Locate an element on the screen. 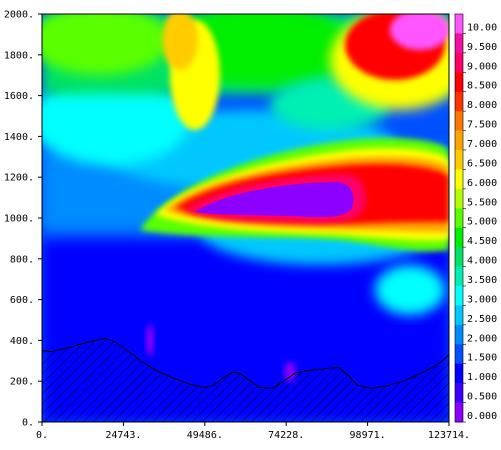  colorbar-label: 6.000 is located at coordinates (482, 183).